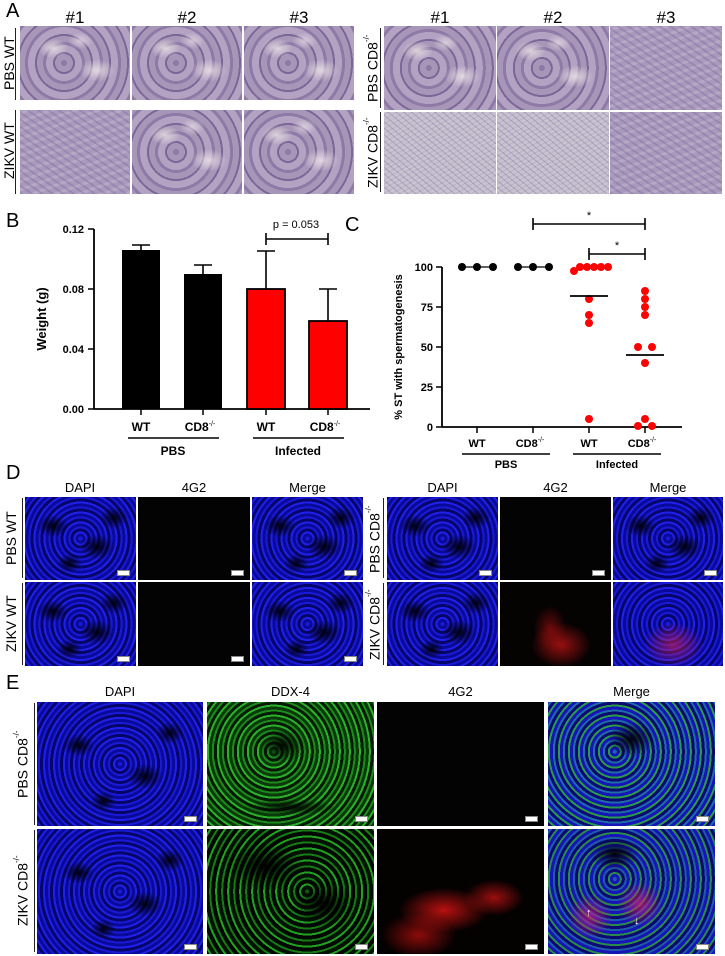 The height and width of the screenshot is (956, 725). I want to click on panel-d-right-row-1-bar, so click(383, 538).